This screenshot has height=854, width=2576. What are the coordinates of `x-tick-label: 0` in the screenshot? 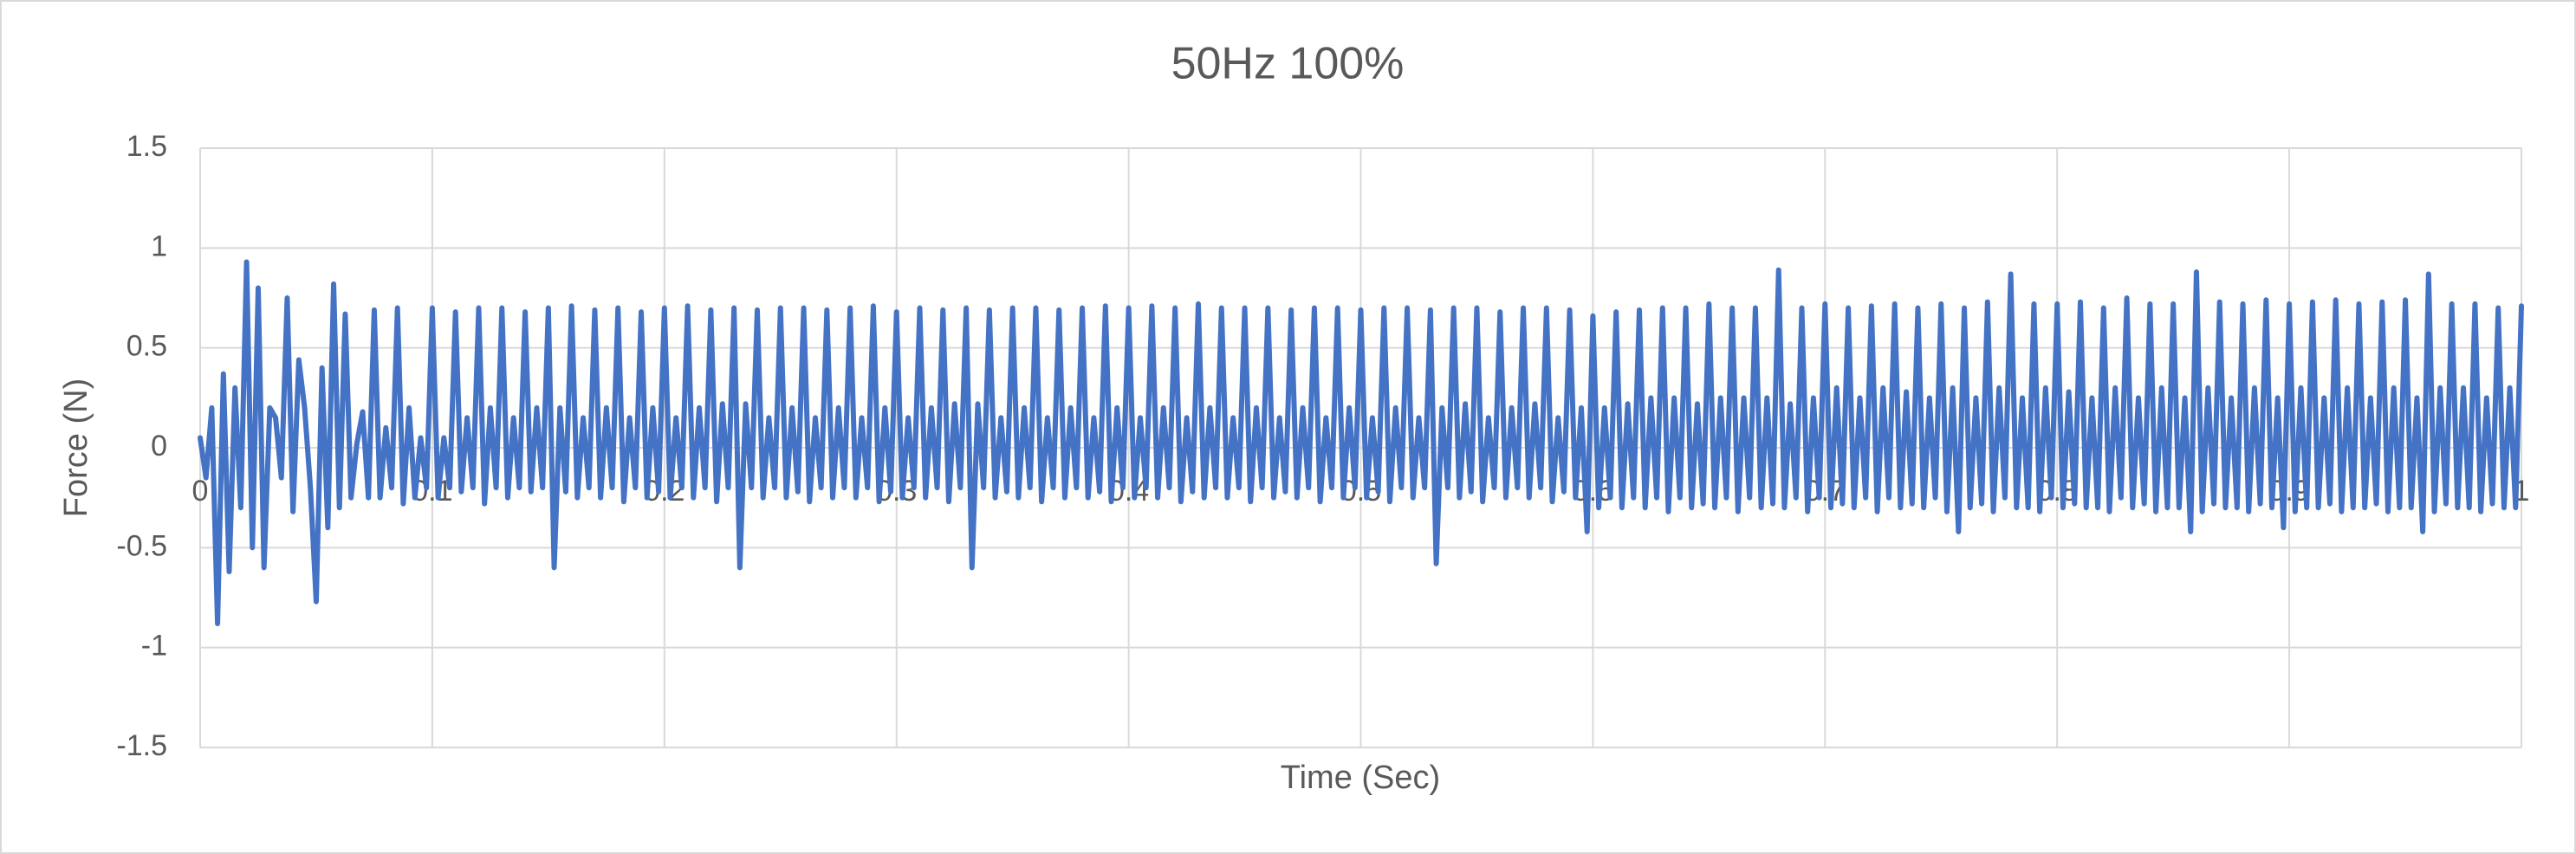 It's located at (201, 491).